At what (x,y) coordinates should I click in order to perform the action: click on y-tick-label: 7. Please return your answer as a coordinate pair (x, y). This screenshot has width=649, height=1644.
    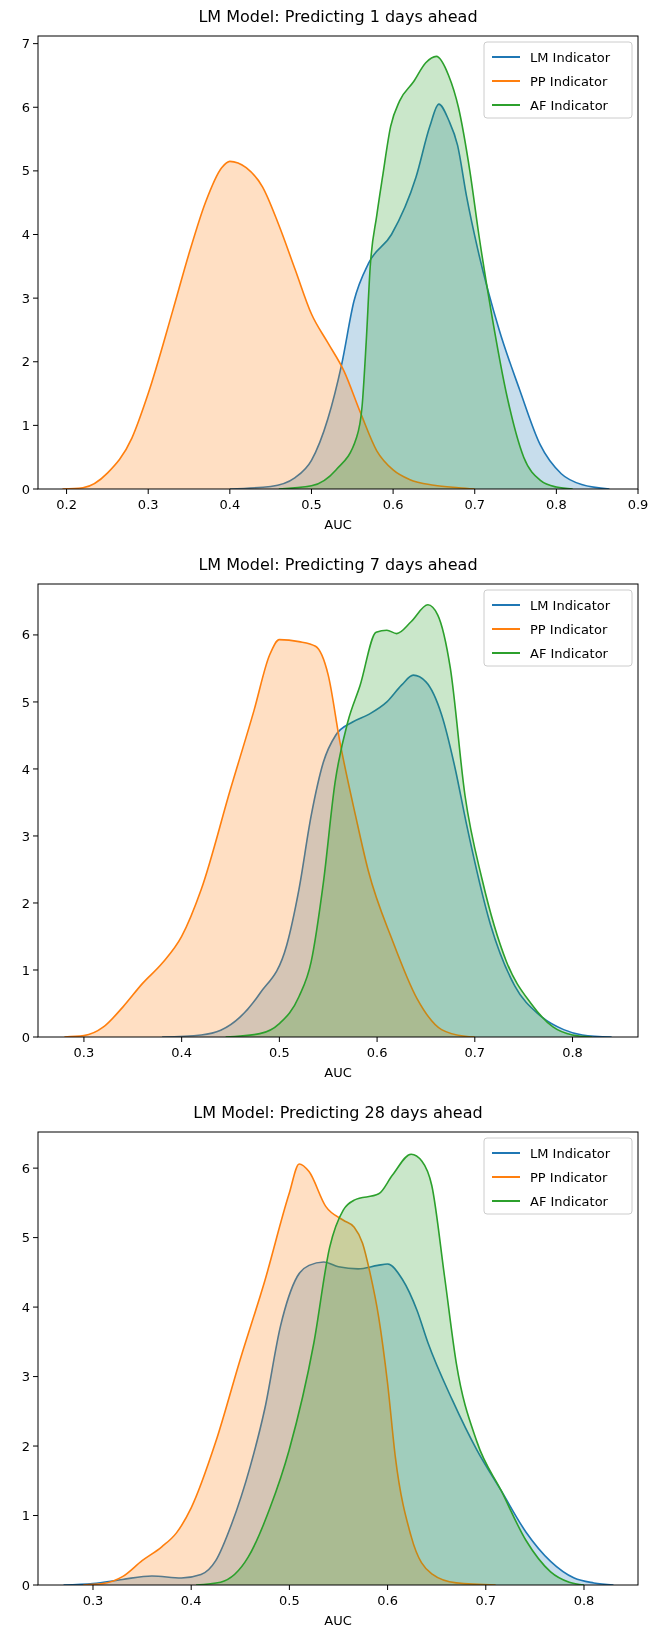
    Looking at the image, I should click on (25, 44).